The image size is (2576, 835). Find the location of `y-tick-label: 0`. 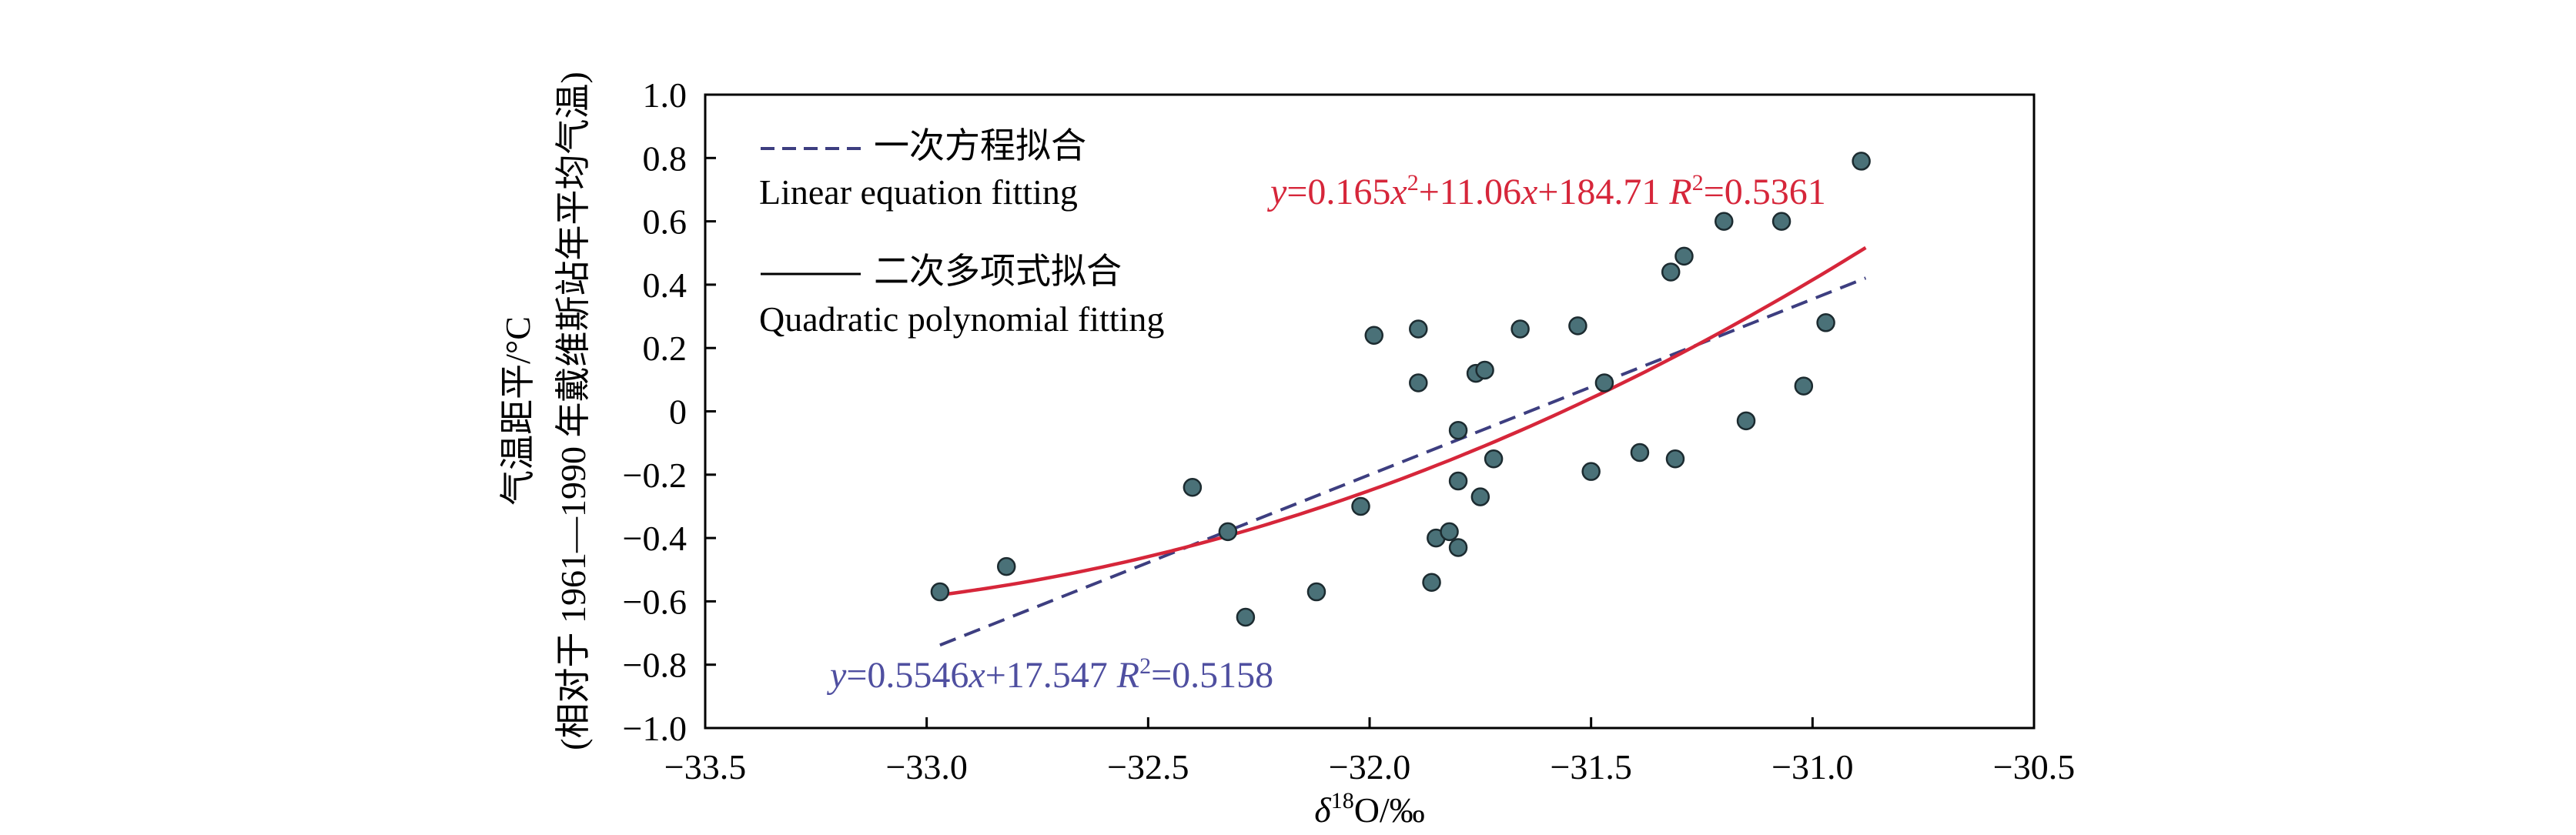

y-tick-label: 0 is located at coordinates (678, 412).